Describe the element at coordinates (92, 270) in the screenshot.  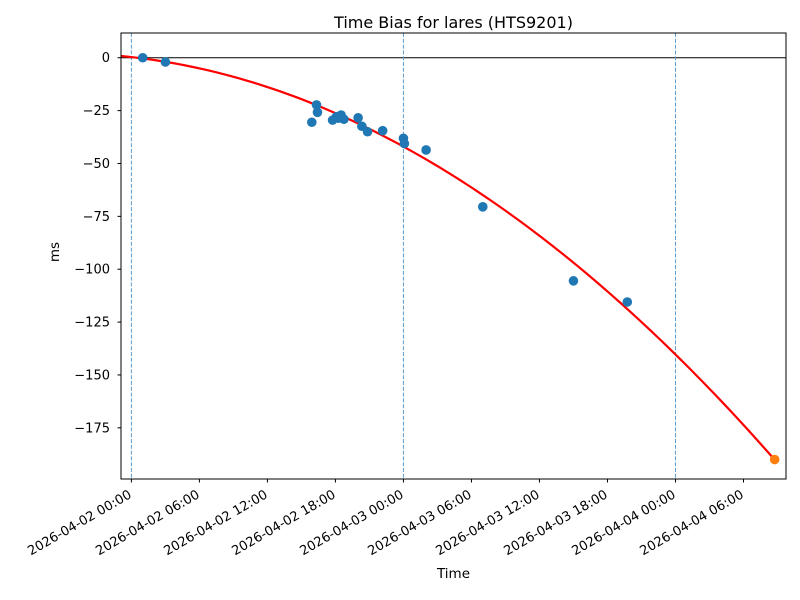
I see `y-tick-label: −100` at that location.